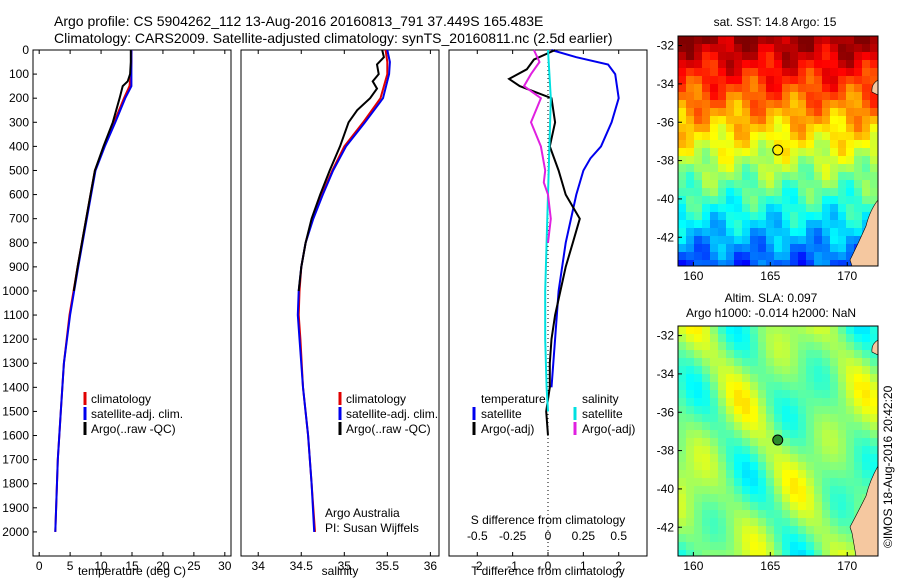  What do you see at coordinates (341, 170) in the screenshot?
I see `series-line-argo` at bounding box center [341, 170].